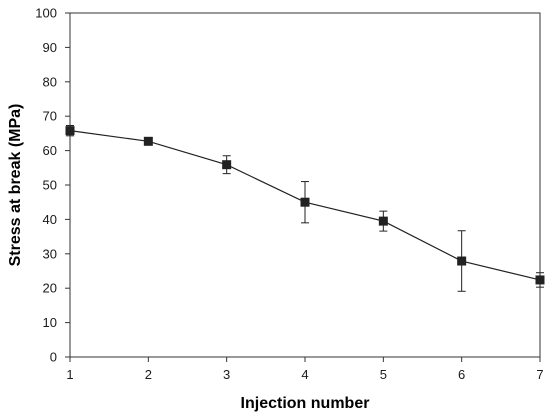 This screenshot has height=418, width=550. I want to click on x-tick-label: 2, so click(148, 374).